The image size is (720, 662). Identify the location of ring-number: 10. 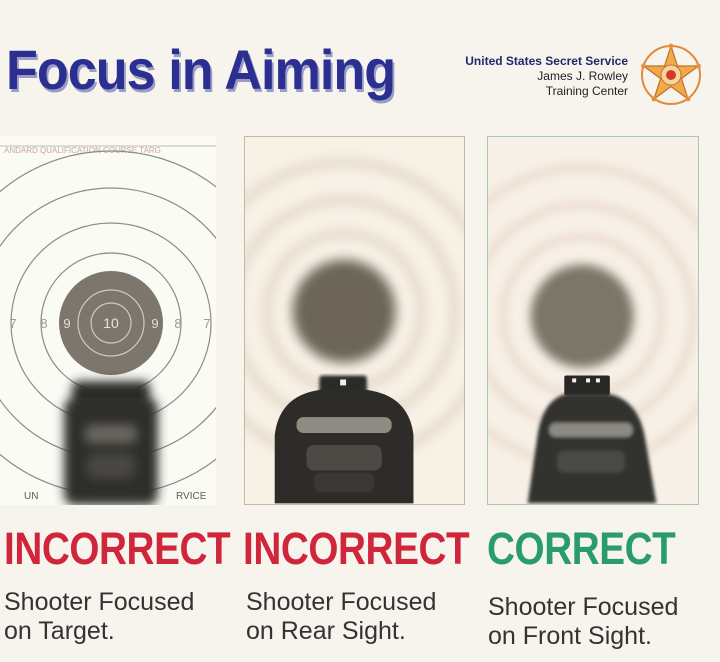
(111, 323).